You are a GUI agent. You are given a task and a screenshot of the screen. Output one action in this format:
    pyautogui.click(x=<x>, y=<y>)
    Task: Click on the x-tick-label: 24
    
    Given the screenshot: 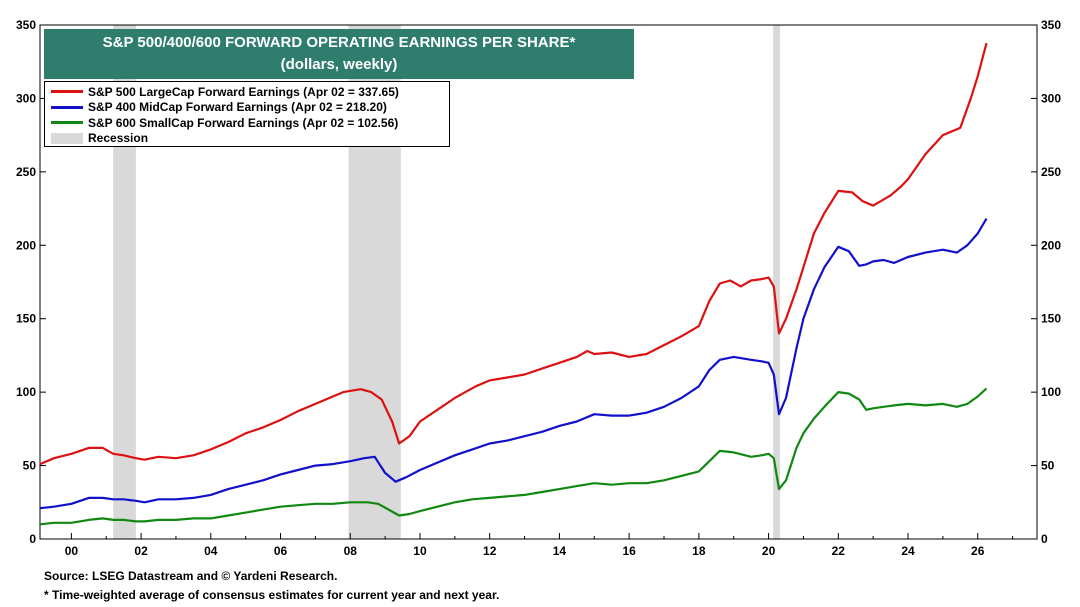 What is the action you would take?
    pyautogui.click(x=908, y=551)
    